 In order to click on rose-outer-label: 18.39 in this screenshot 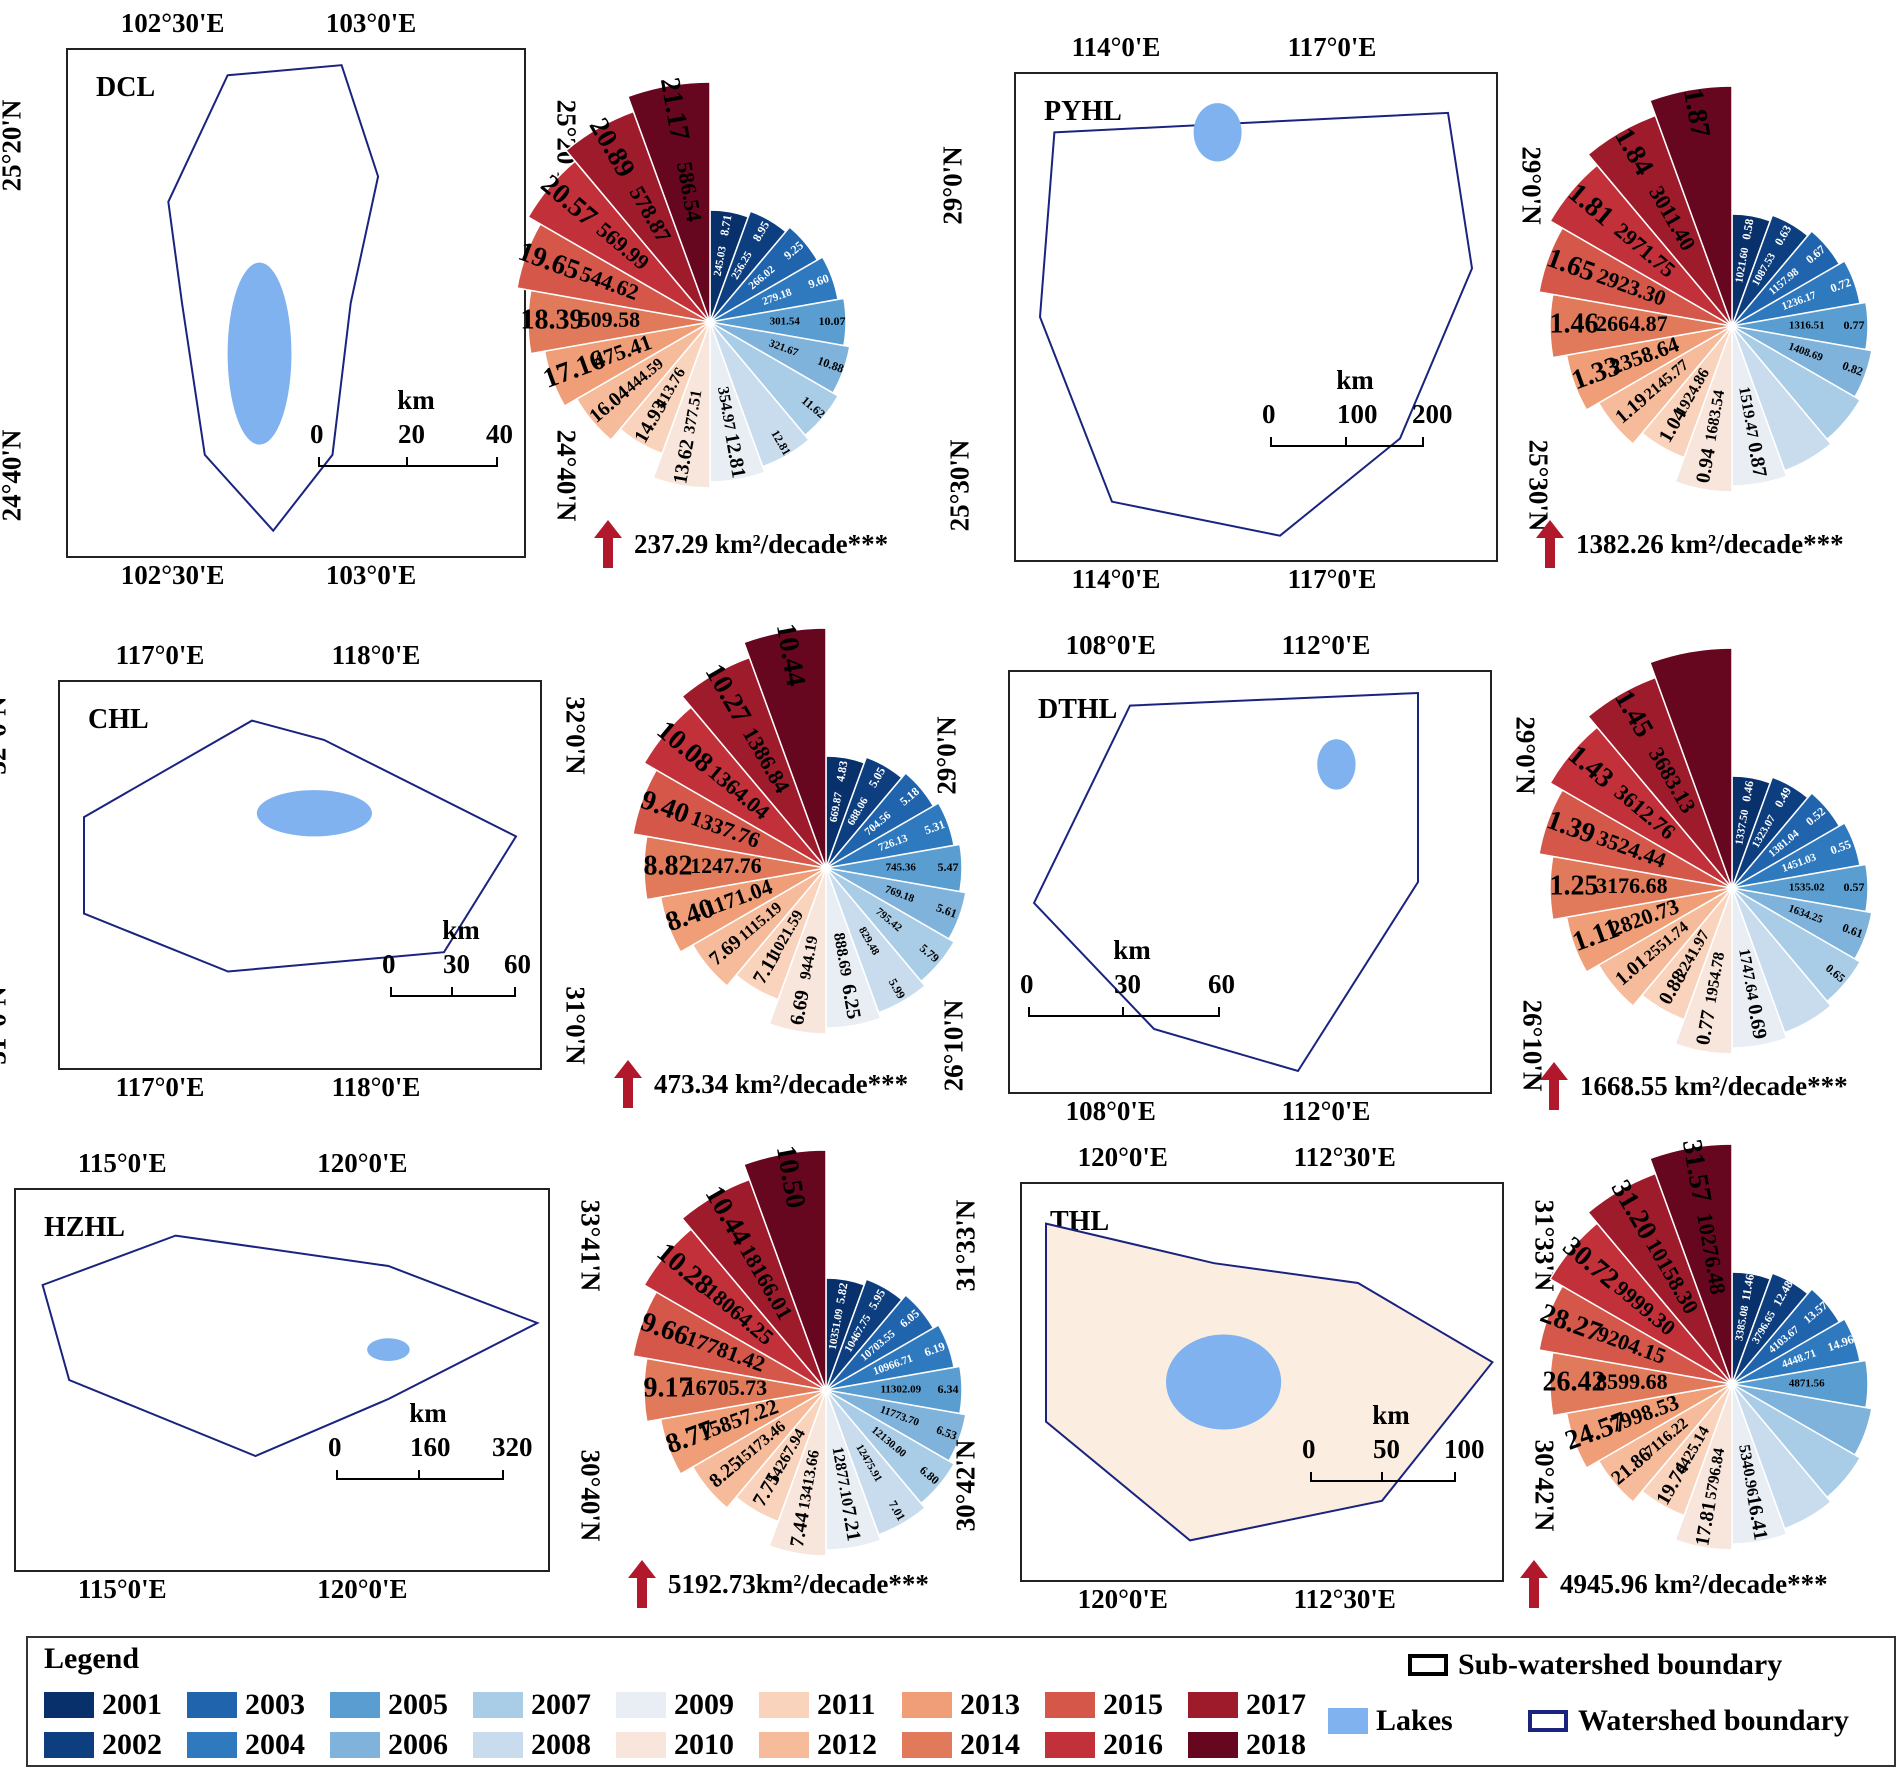, I will do `click(552, 319)`.